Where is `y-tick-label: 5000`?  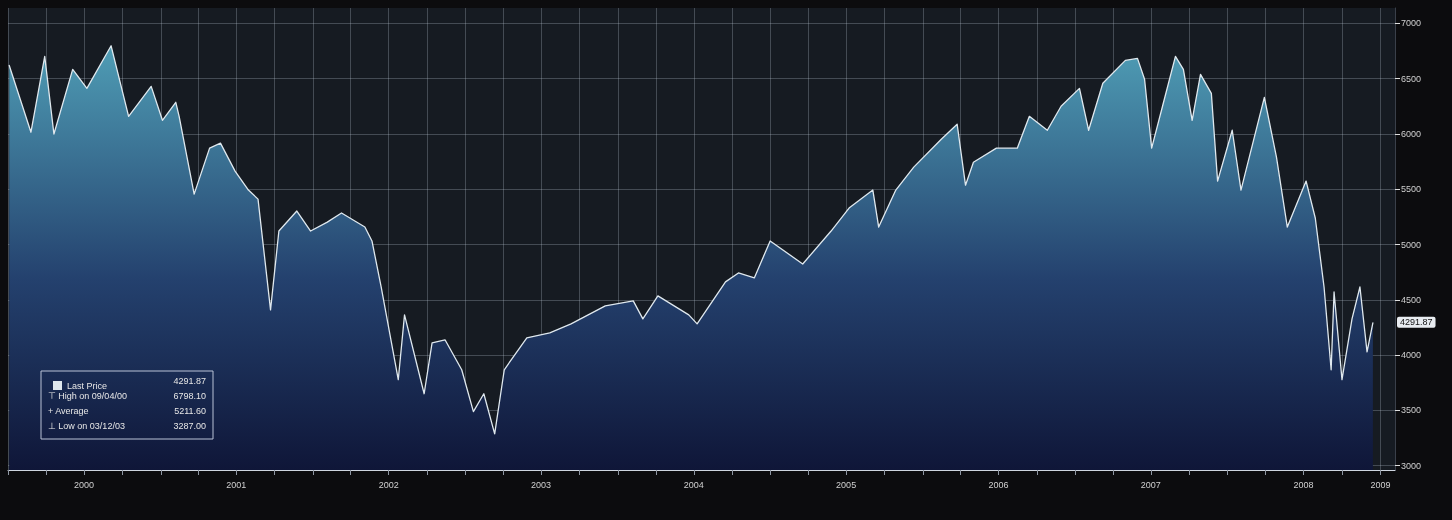 y-tick-label: 5000 is located at coordinates (1411, 244).